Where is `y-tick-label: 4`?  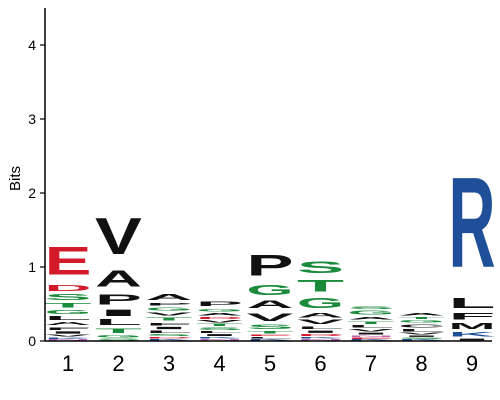 y-tick-label: 4 is located at coordinates (32, 45).